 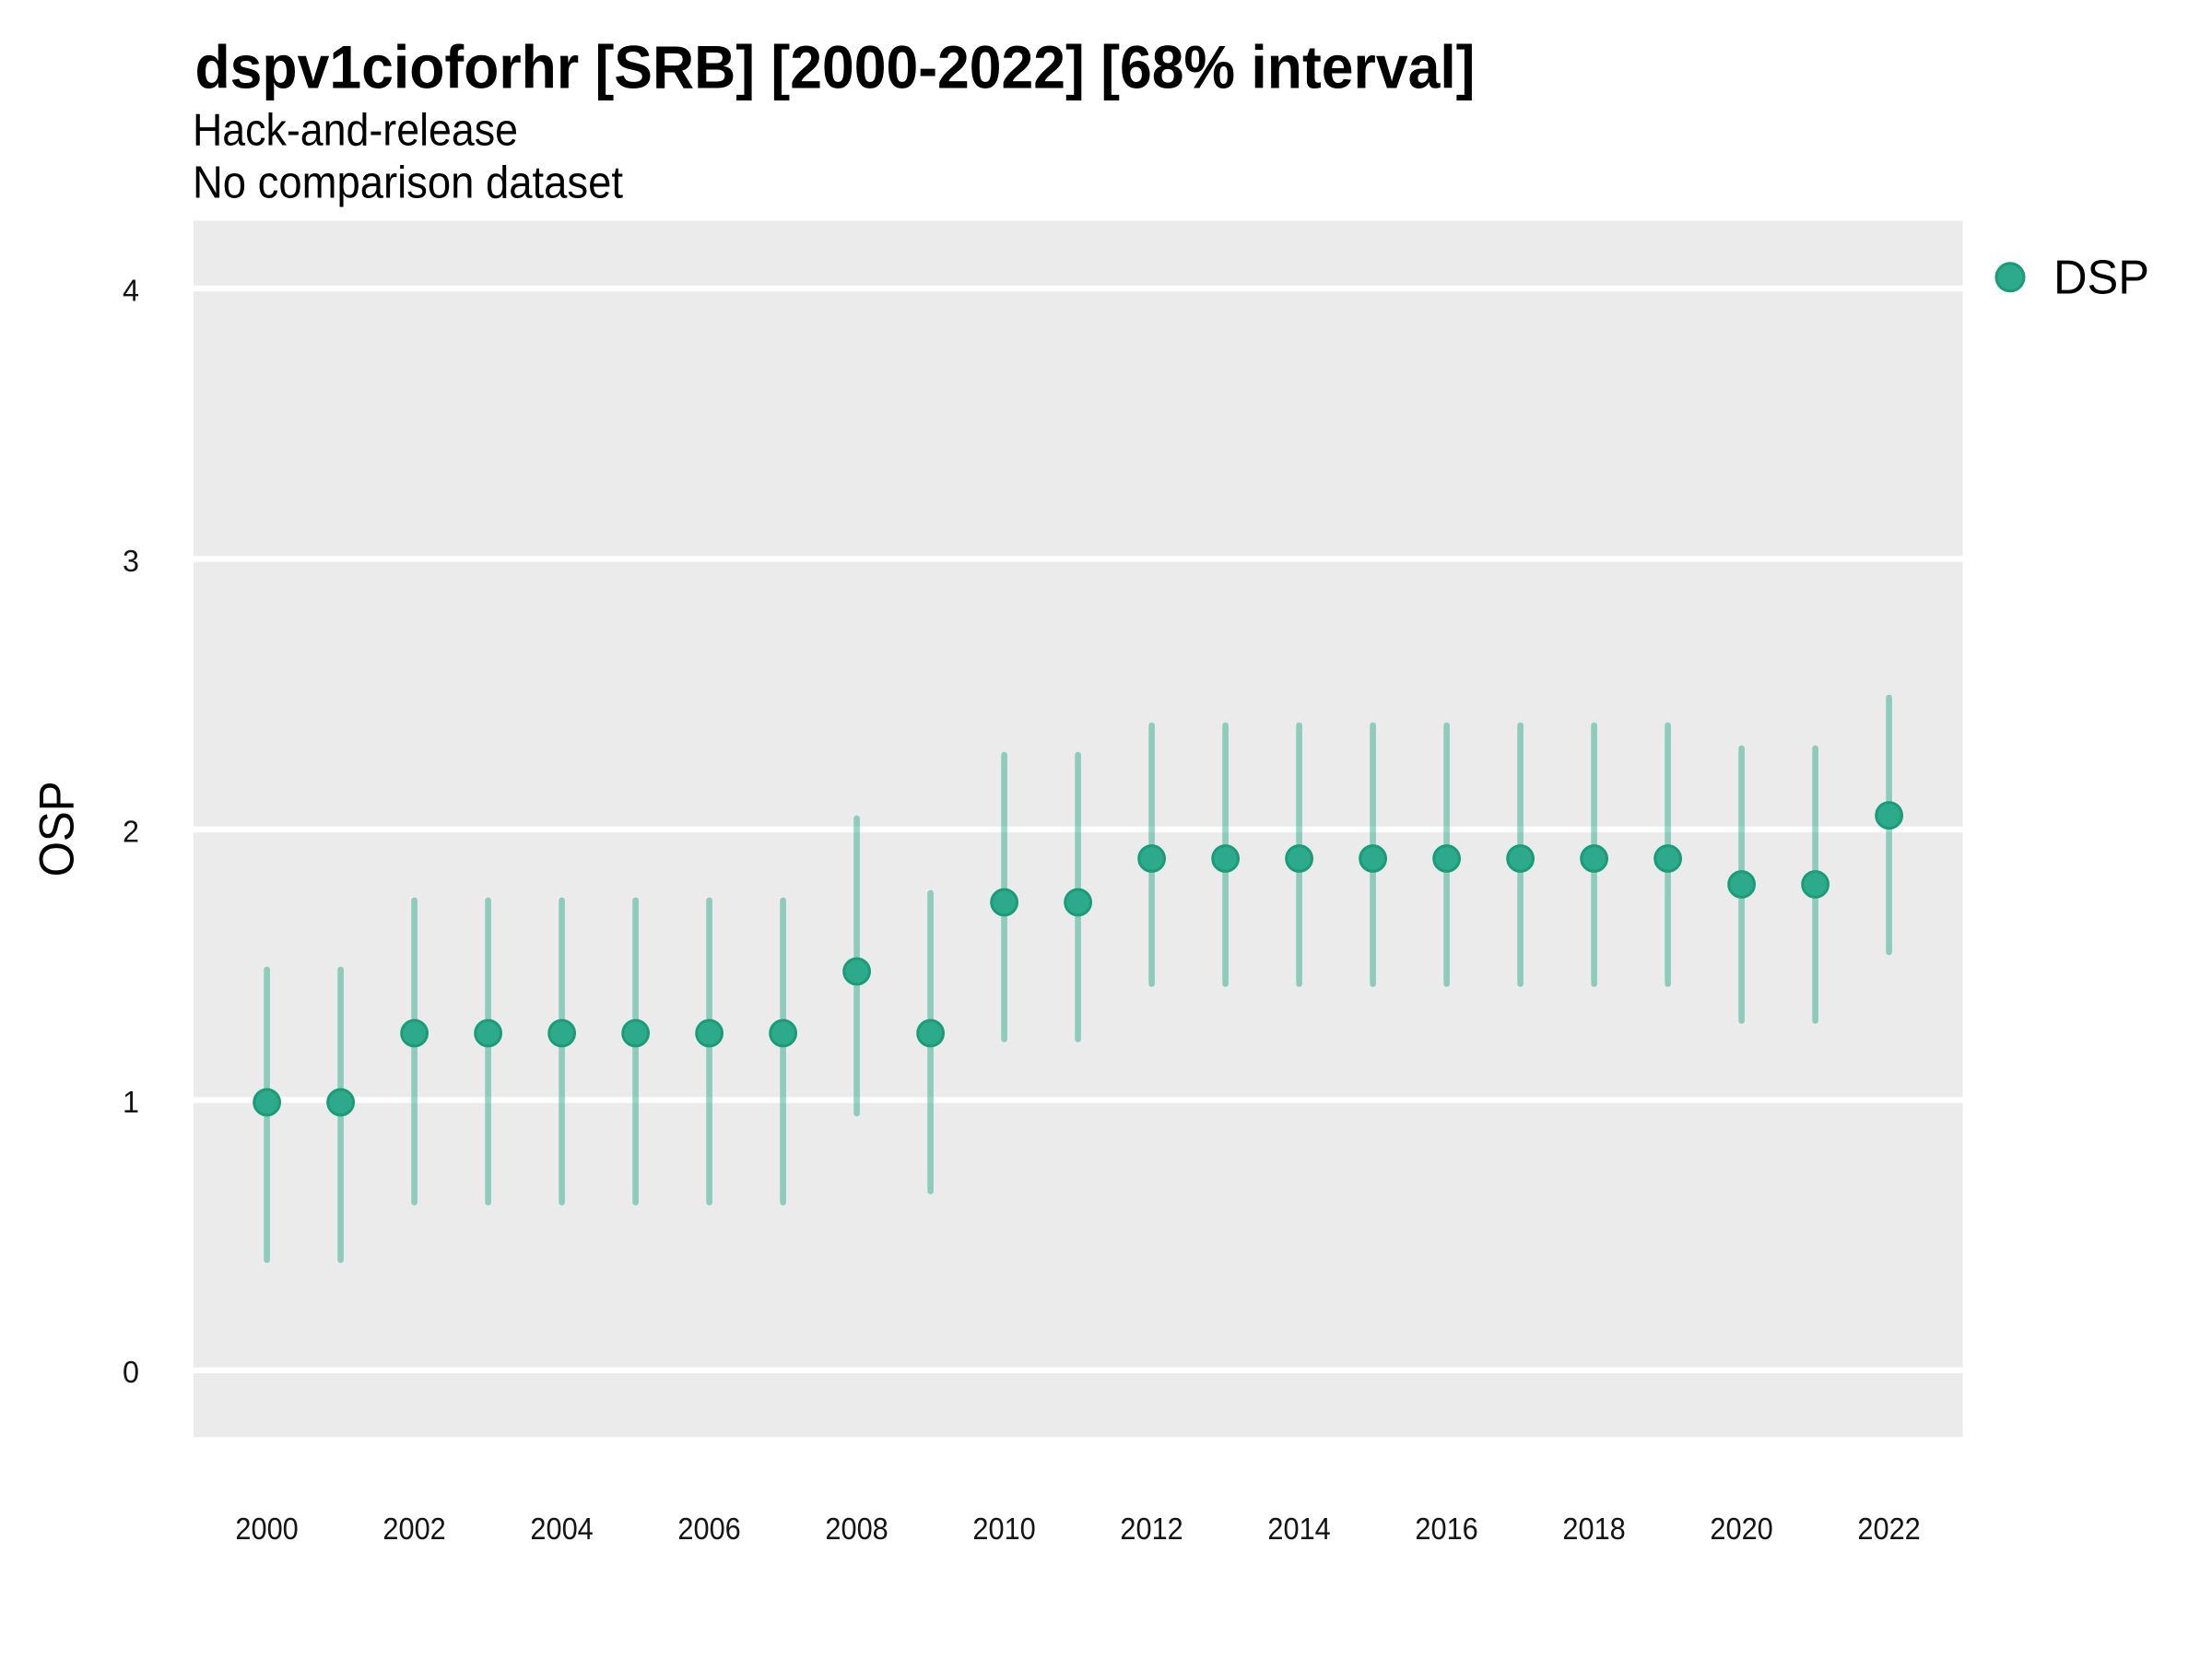 I want to click on svg-text: 2020, so click(x=1741, y=1529).